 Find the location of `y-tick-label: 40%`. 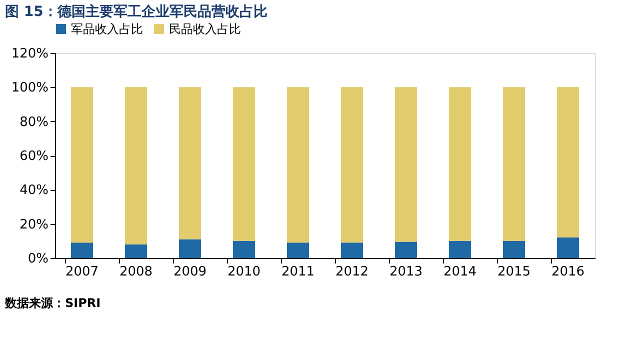

y-tick-label: 40% is located at coordinates (34, 190).